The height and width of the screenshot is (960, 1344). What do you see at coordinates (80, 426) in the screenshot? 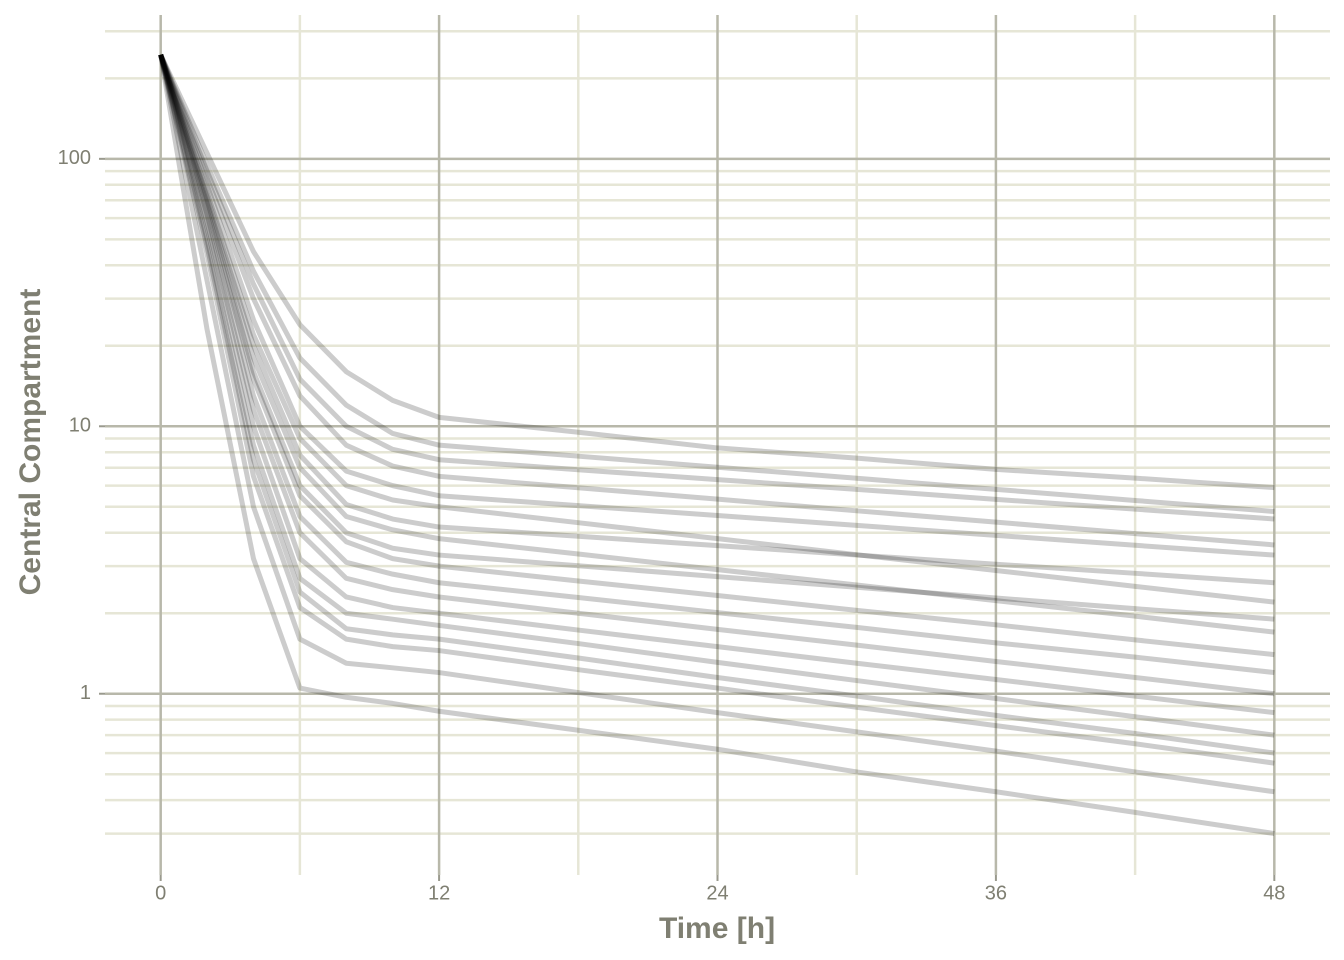
I see `y-tick-label: 10` at bounding box center [80, 426].